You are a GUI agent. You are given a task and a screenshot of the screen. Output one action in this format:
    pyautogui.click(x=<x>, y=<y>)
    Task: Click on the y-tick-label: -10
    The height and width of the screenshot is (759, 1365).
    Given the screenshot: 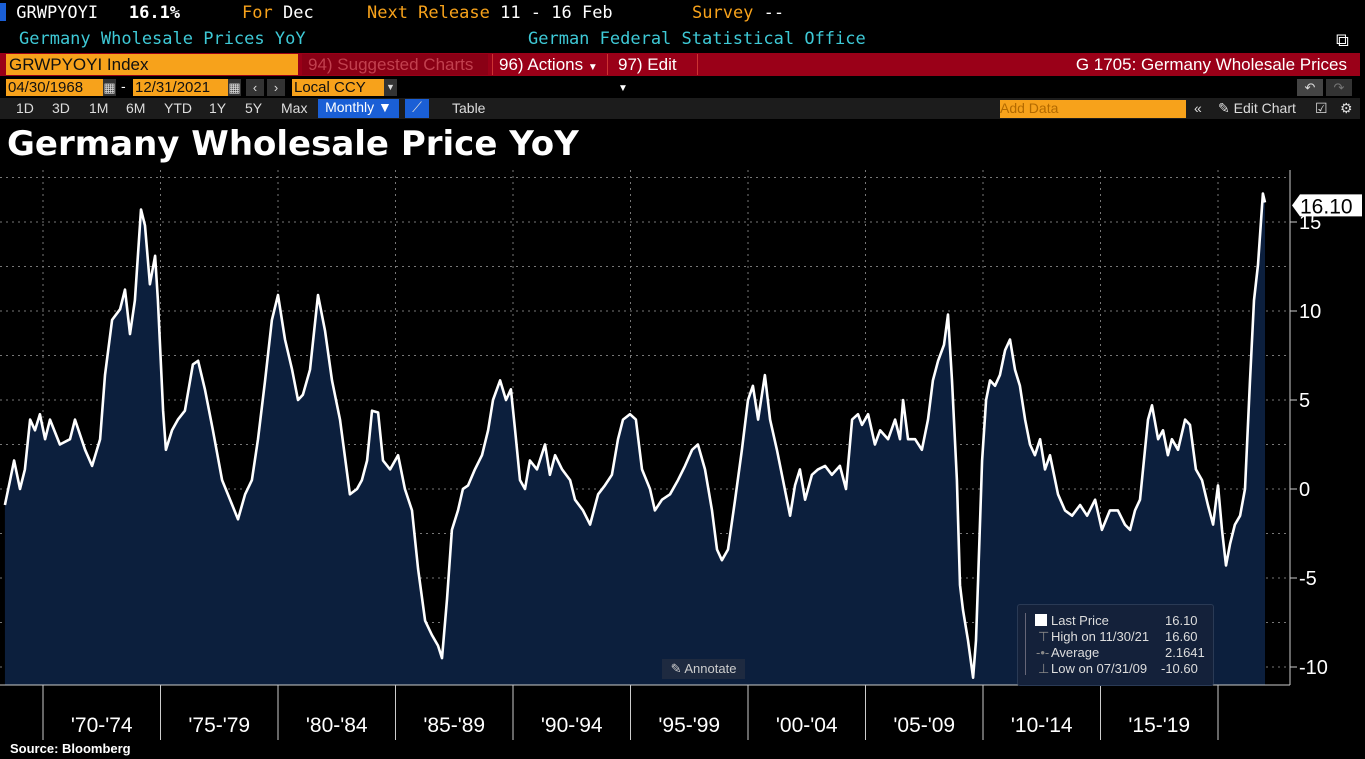 What is the action you would take?
    pyautogui.click(x=1313, y=668)
    